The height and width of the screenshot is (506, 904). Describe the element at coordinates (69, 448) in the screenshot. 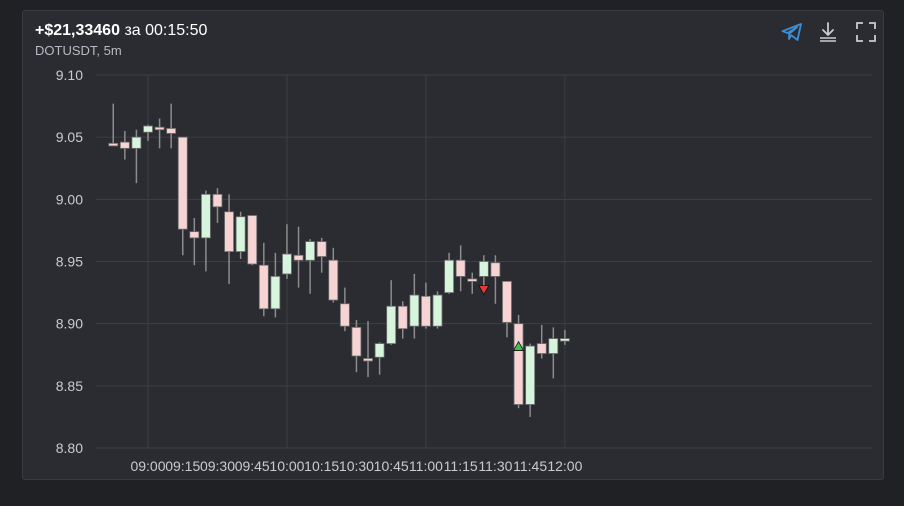

I see `y-tick-label: 8.80` at that location.